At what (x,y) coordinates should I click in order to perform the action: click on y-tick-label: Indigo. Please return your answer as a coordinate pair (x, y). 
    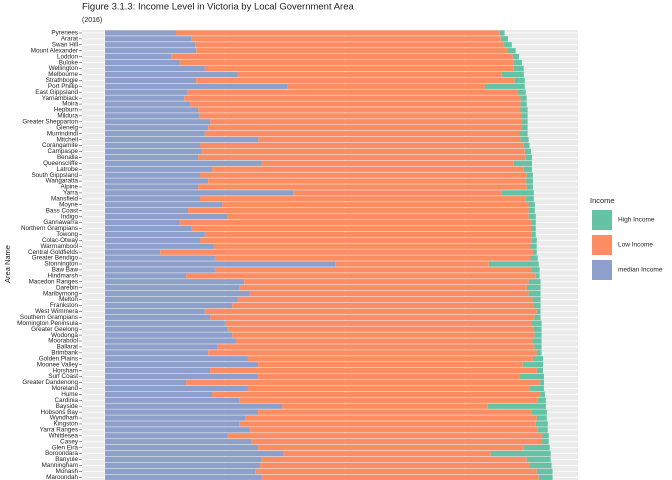
    Looking at the image, I should click on (70, 216).